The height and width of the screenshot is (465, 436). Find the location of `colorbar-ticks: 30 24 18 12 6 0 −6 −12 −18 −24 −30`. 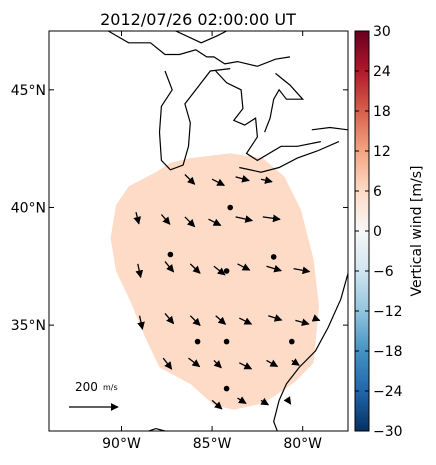

colorbar-ticks: 30 24 18 12 6 0 −6 −12 −18 −24 −30 is located at coordinates (379, 232).